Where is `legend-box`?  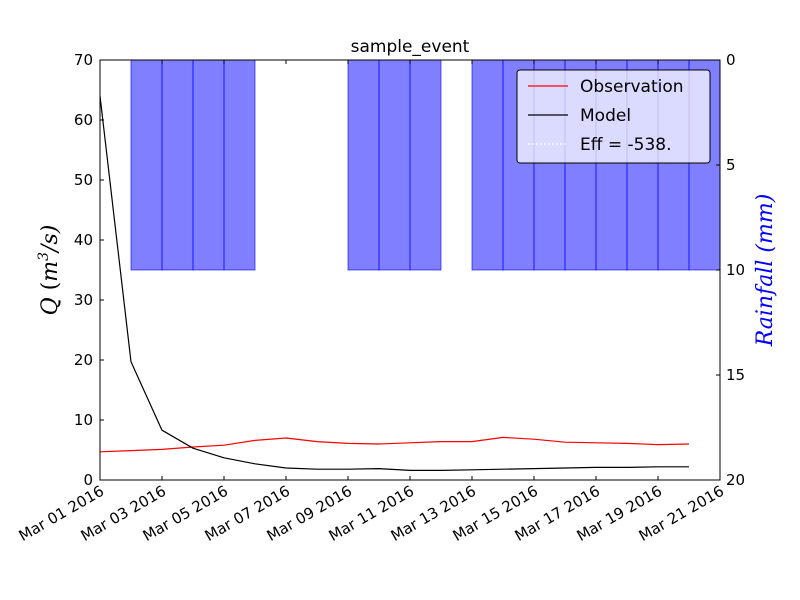
legend-box is located at coordinates (613, 116).